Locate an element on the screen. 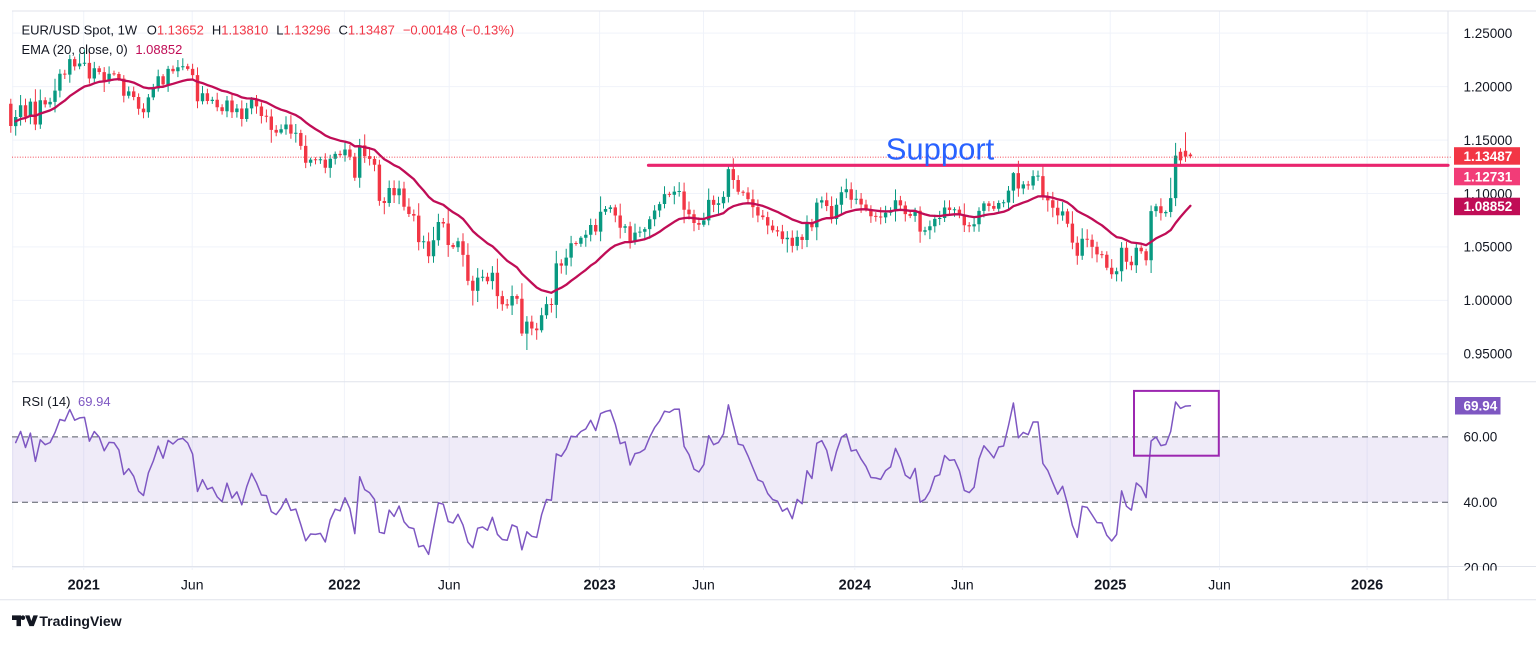  svg-text: 60.00 is located at coordinates (1481, 437).